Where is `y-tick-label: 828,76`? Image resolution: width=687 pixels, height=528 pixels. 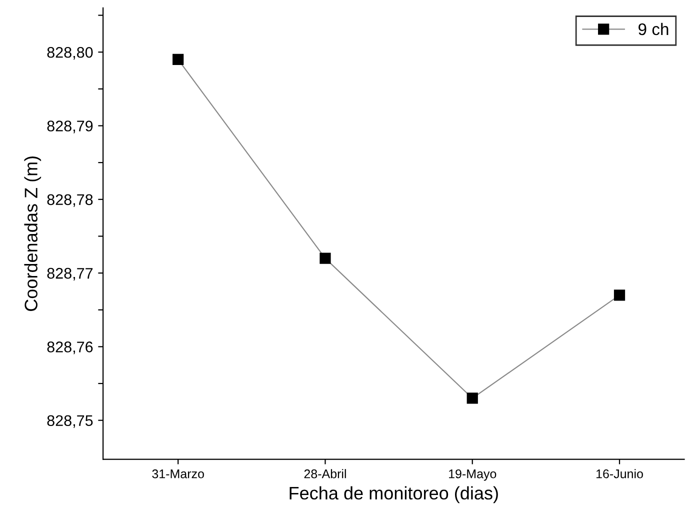 y-tick-label: 828,76 is located at coordinates (70, 348).